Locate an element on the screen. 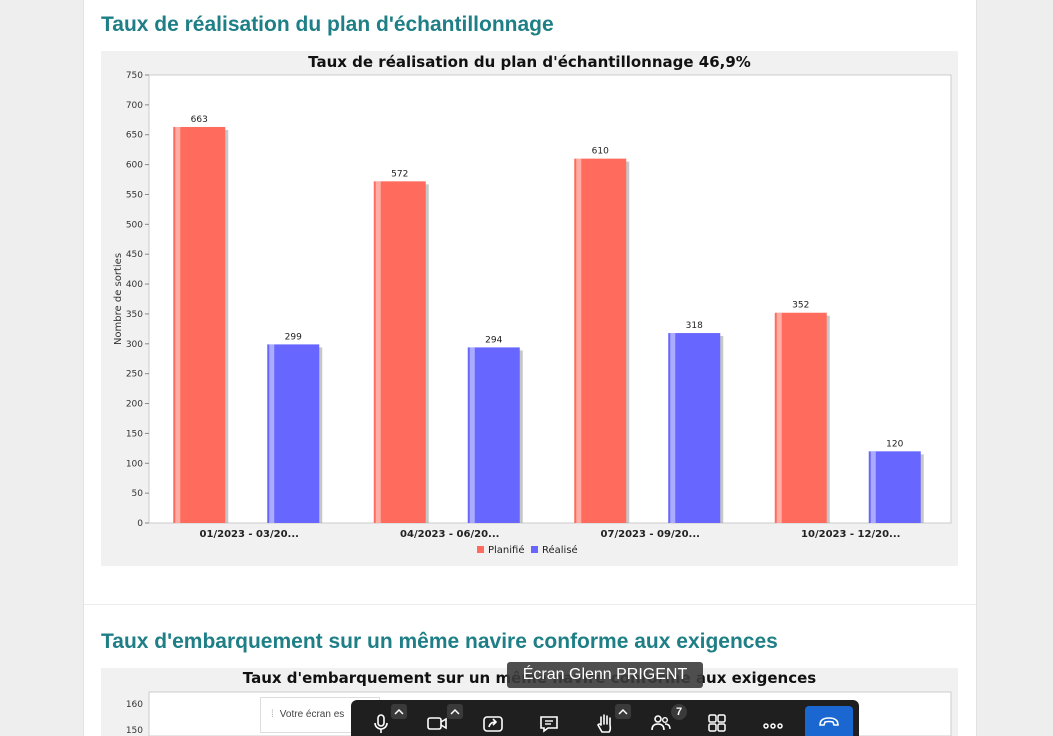 The image size is (1053, 736). boarding-y-tick: 160 is located at coordinates (134, 705).